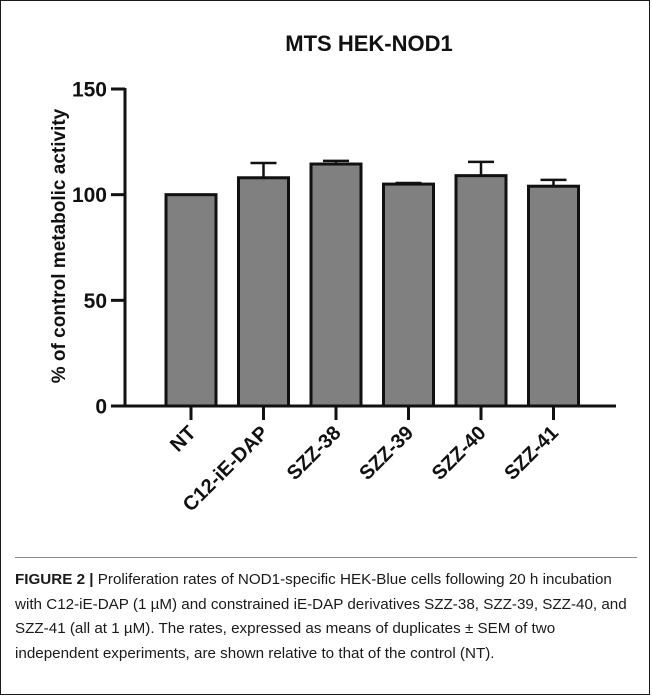 This screenshot has height=697, width=652. What do you see at coordinates (459, 453) in the screenshot?
I see `x-tick-label: SZZ-40` at bounding box center [459, 453].